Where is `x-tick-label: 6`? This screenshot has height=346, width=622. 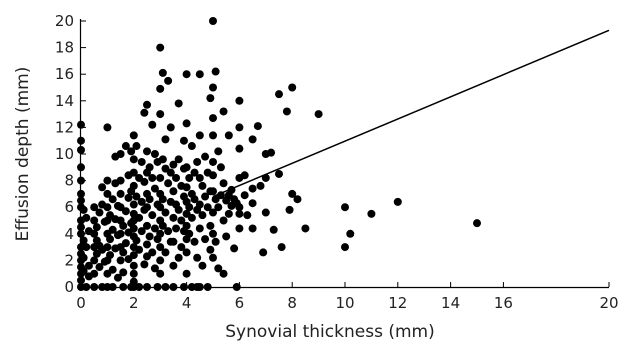 x-tick-label: 6 is located at coordinates (240, 303).